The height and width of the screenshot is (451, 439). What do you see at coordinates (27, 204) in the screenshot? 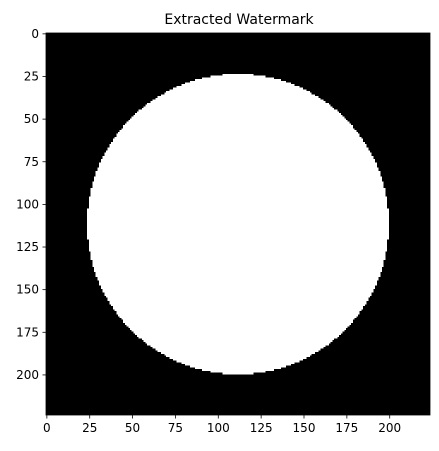
I see `y-tick-label: 100` at bounding box center [27, 204].